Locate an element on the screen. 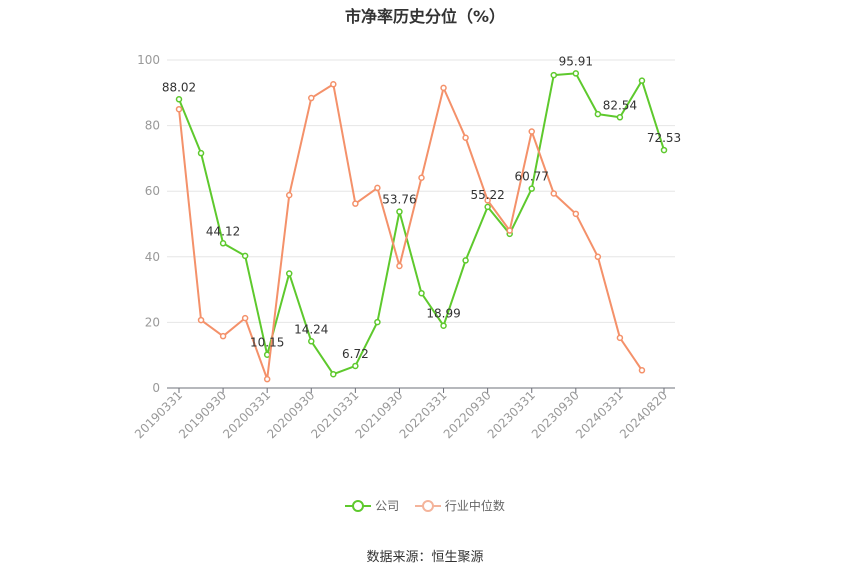 This screenshot has width=850, height=575. data-label: 18.99 is located at coordinates (443, 314).